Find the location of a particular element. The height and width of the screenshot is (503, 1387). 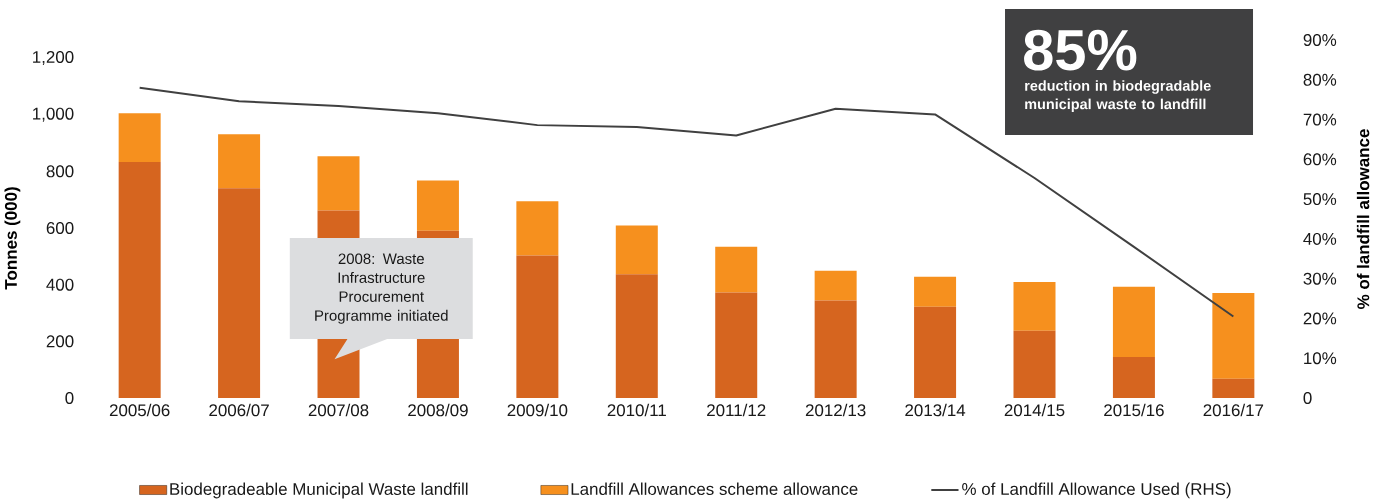

x-tick-label: 2011/12 is located at coordinates (736, 410).